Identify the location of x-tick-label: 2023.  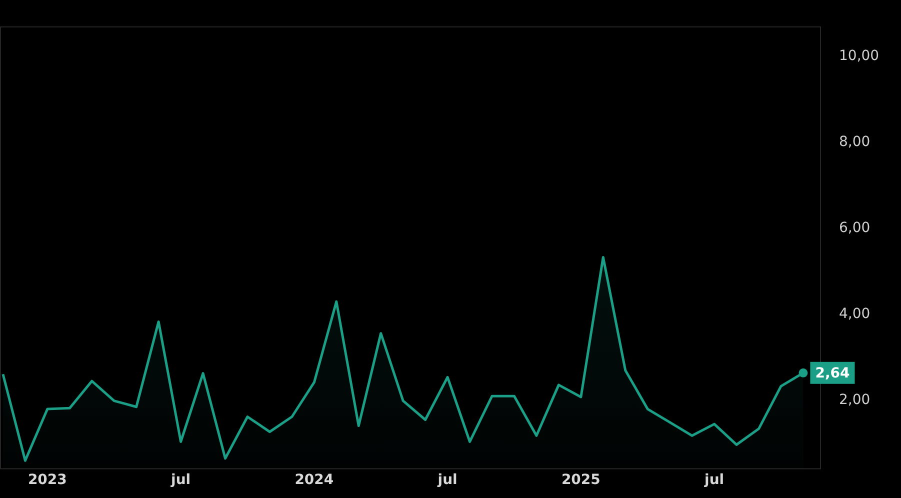
(47, 480).